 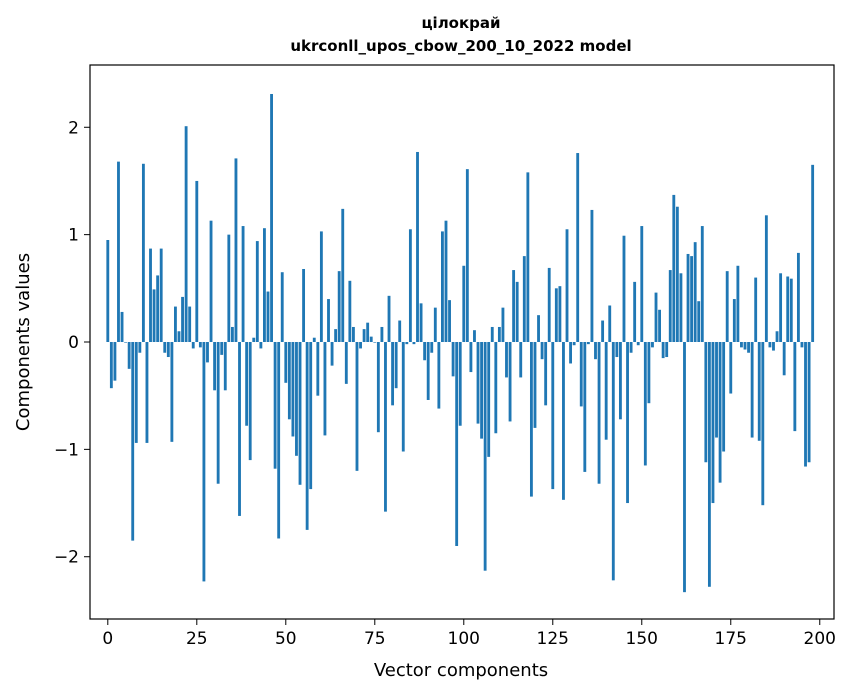 I want to click on x-tick-label: 150, so click(x=642, y=639).